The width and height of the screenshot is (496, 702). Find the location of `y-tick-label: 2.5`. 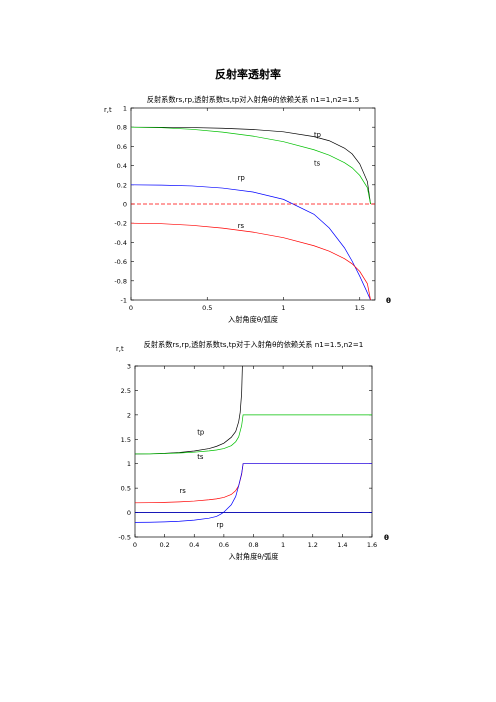

y-tick-label: 2.5 is located at coordinates (126, 391).